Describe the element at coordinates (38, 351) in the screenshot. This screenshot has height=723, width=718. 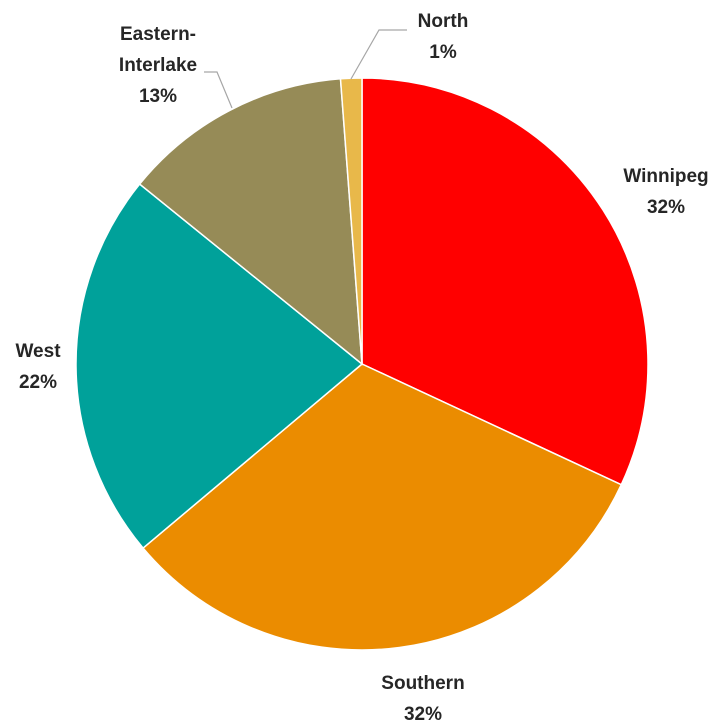
I see `data-label-name: West` at that location.